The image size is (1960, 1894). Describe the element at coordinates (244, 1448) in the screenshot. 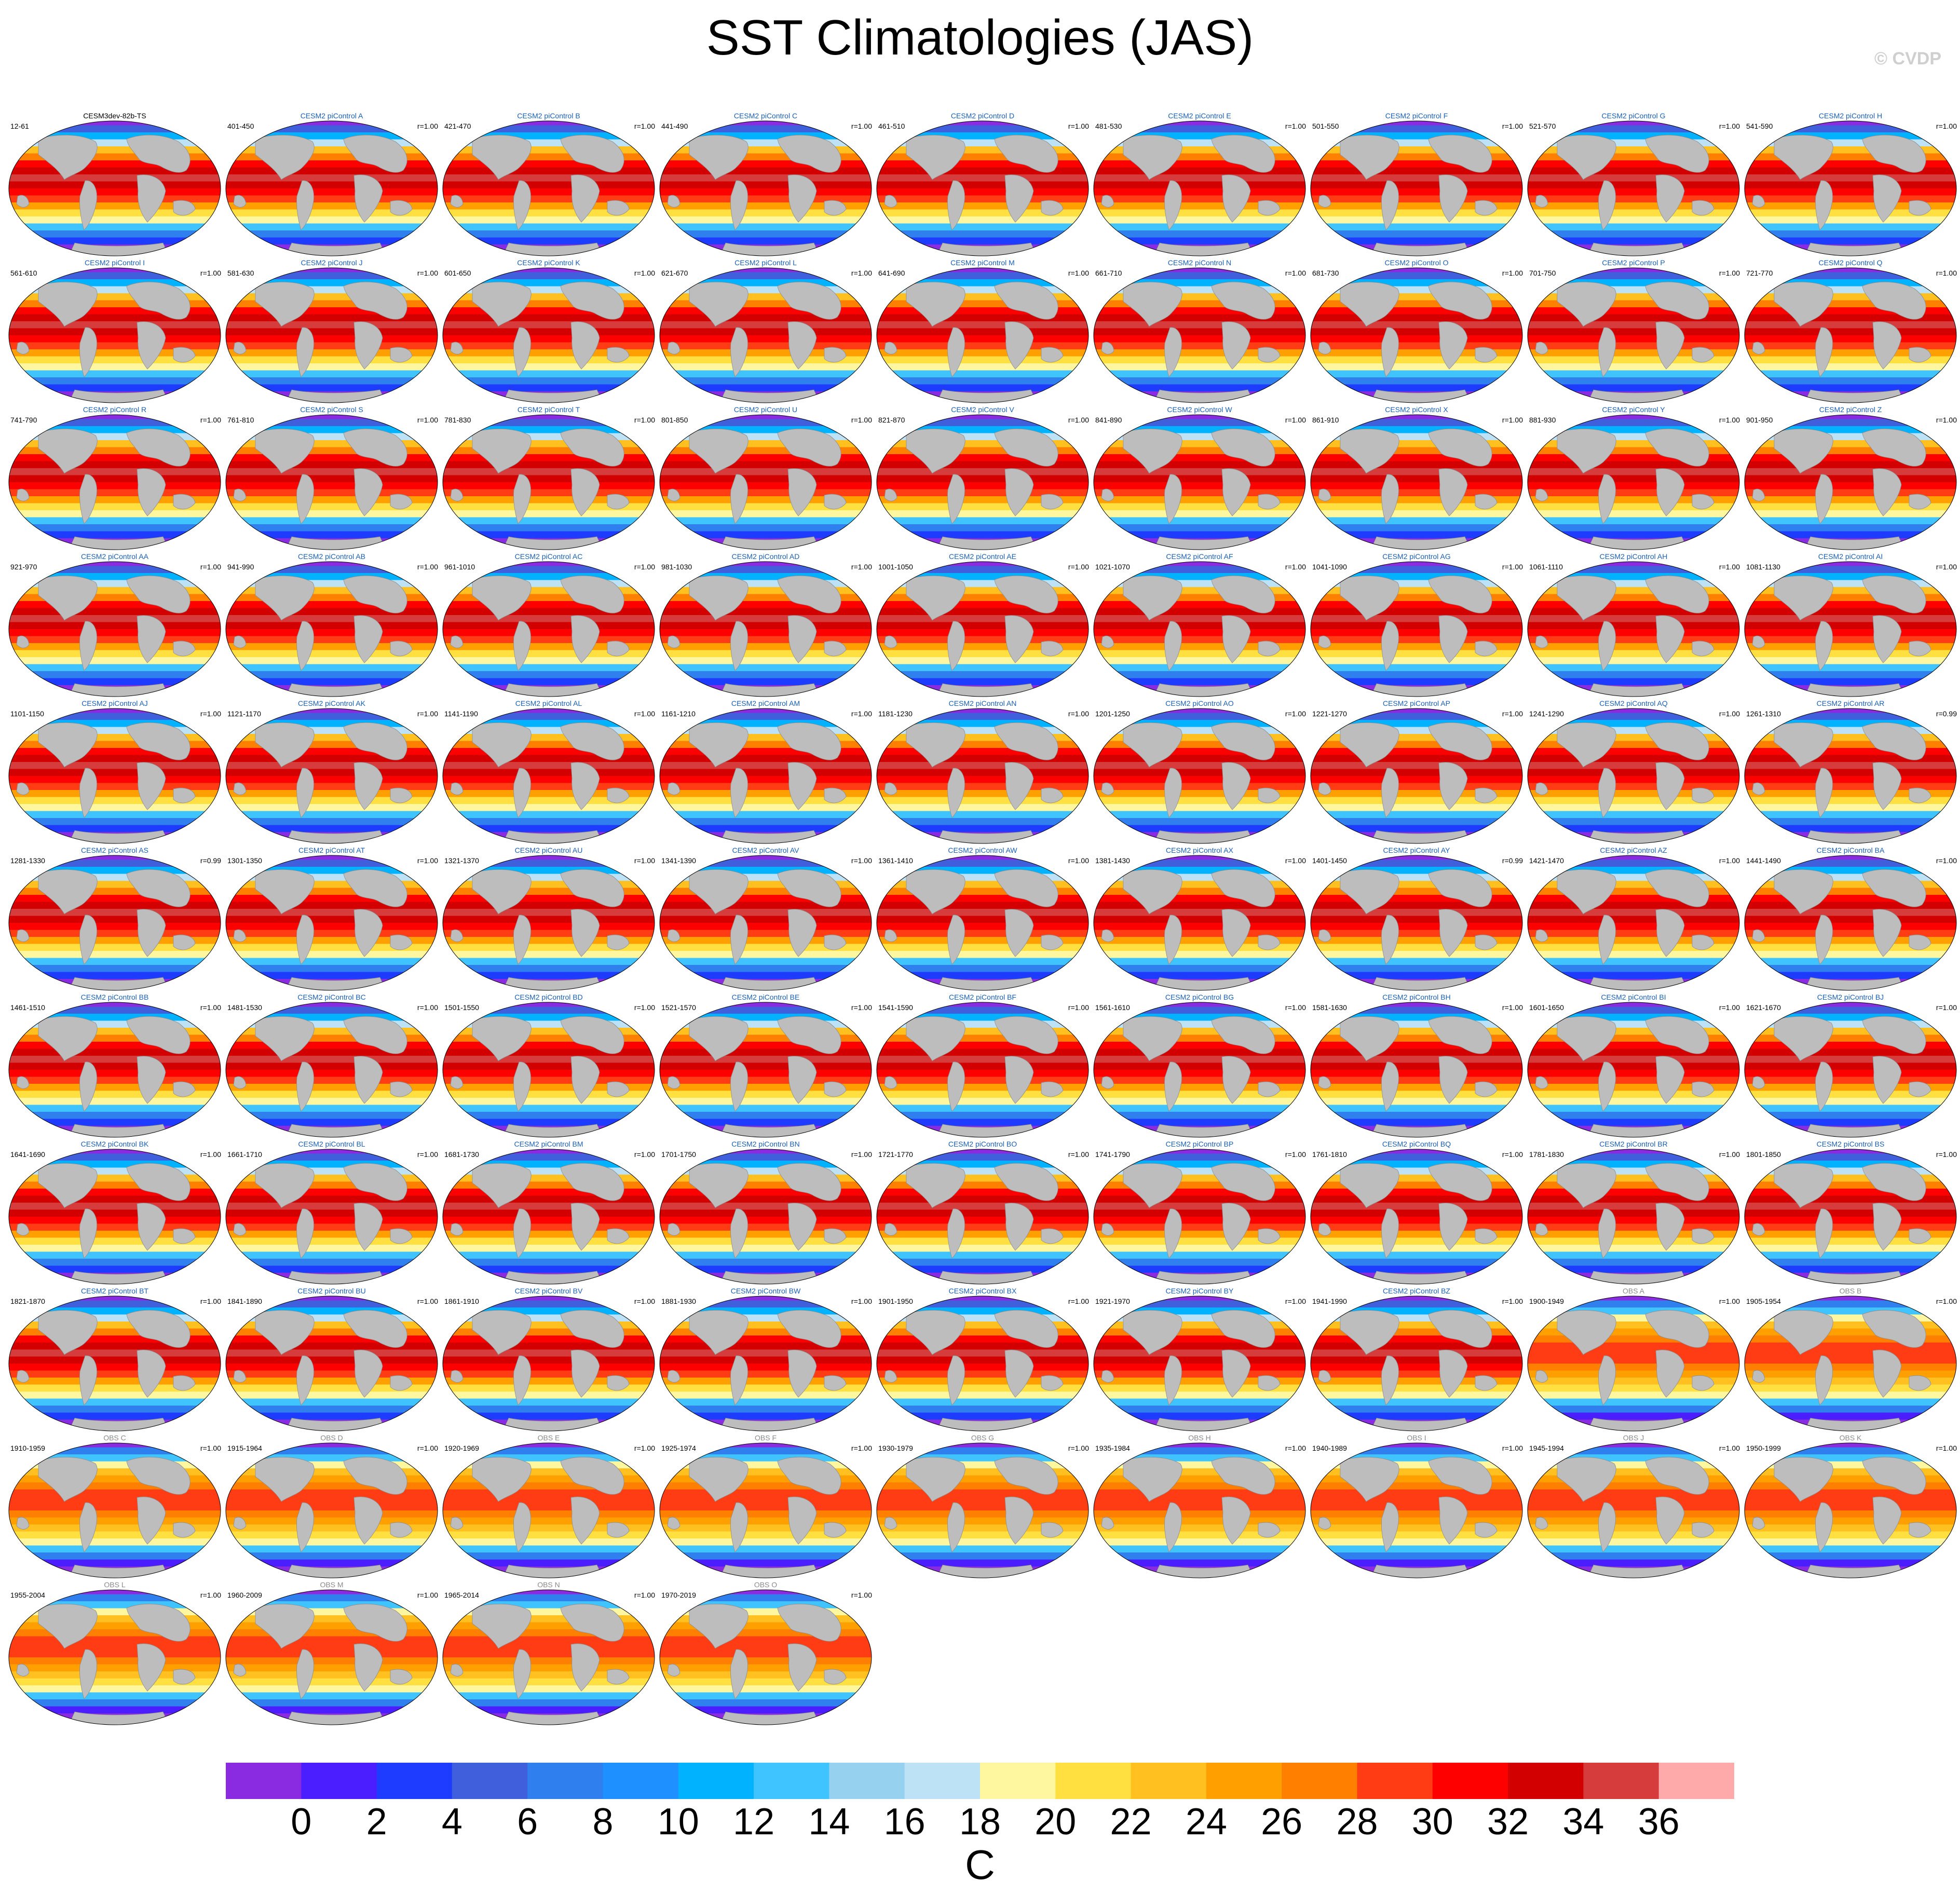

I see `panel-years: 1915-1964` at that location.